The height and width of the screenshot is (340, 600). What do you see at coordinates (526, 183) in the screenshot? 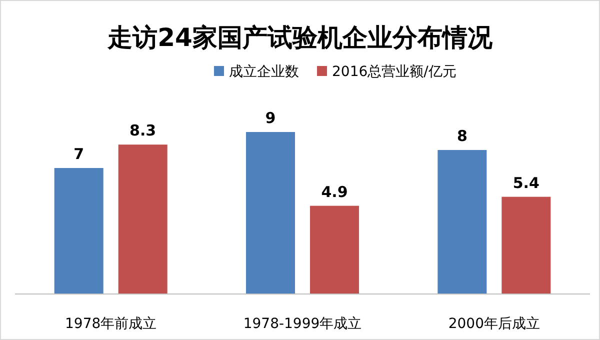
I see `data-label: 5.4` at bounding box center [526, 183].